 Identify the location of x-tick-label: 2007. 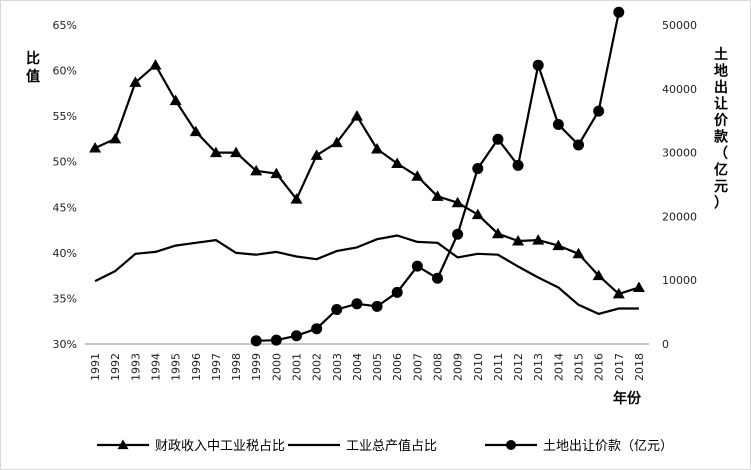
(417, 367).